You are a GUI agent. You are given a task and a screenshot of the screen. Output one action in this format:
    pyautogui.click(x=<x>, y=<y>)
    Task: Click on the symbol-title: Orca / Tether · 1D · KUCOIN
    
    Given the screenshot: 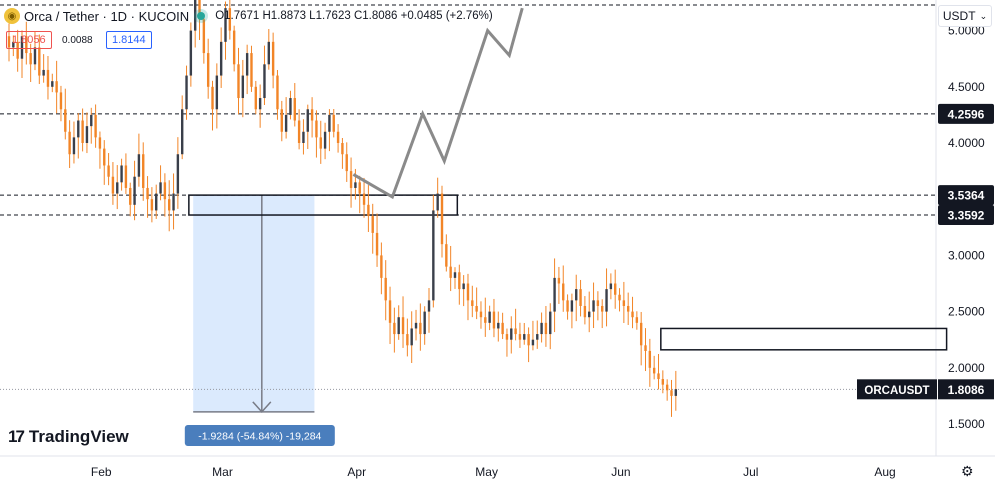 What is the action you would take?
    pyautogui.click(x=107, y=16)
    